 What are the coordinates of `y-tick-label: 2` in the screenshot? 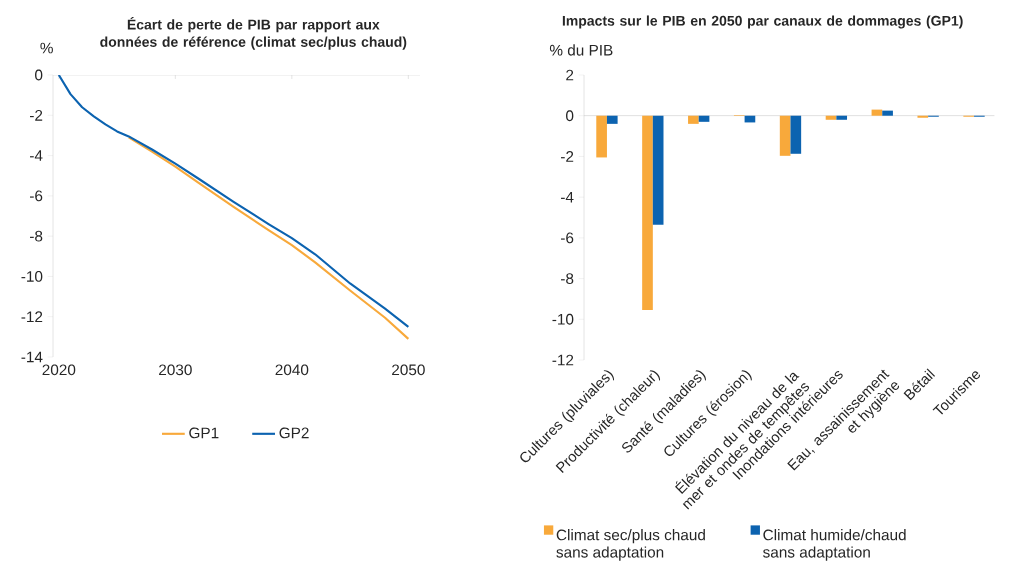 It's located at (570, 75).